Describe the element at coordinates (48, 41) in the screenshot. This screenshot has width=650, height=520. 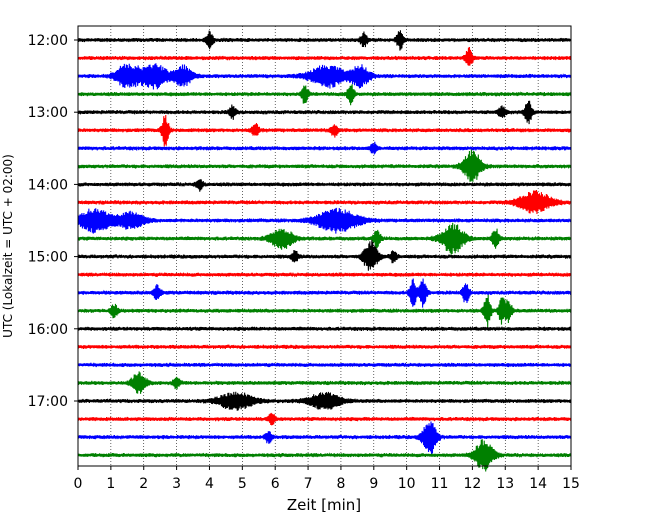
I see `y-tick-label: 12:00` at that location.